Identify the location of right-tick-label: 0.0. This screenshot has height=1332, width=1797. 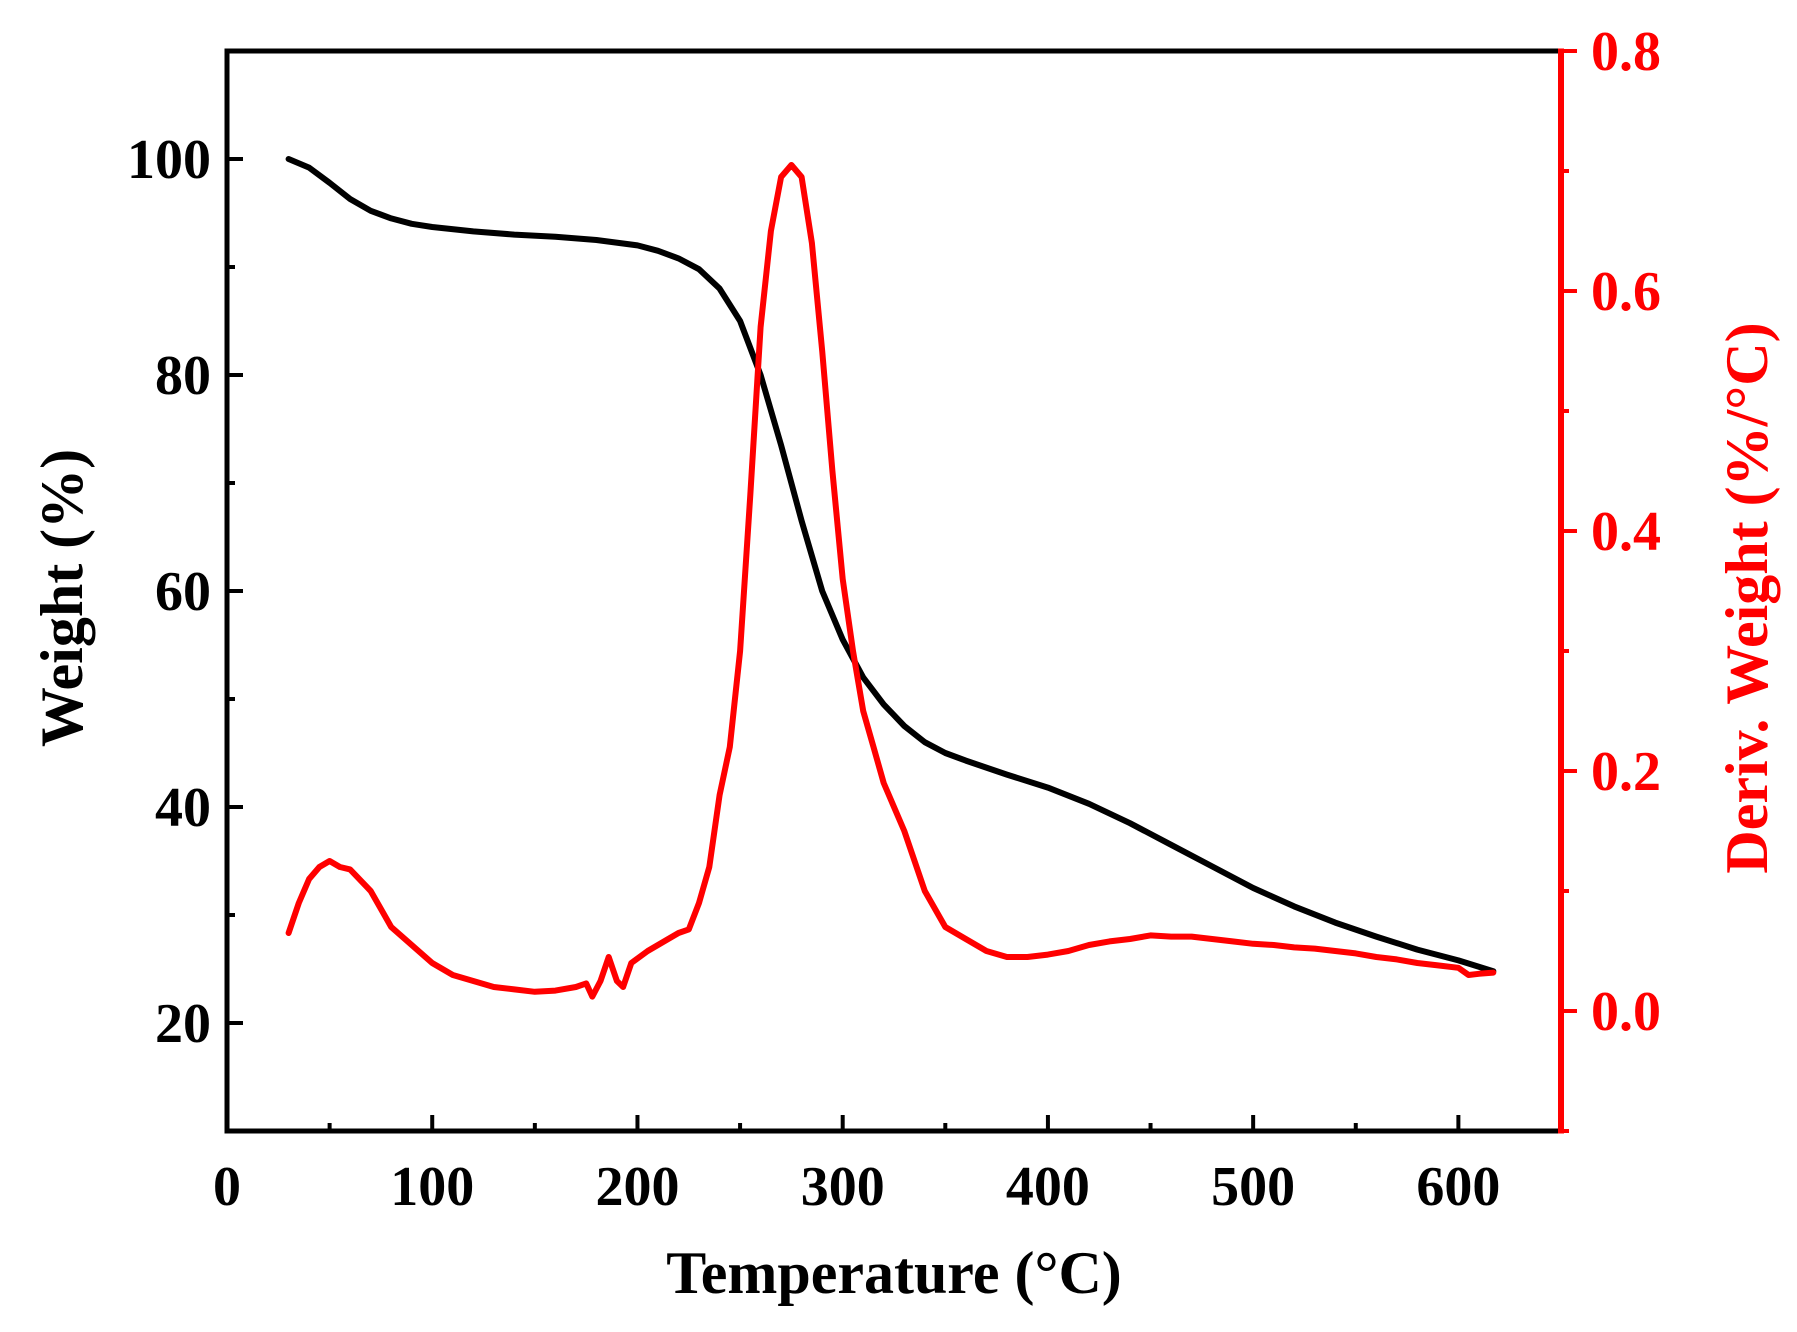
(1626, 1012).